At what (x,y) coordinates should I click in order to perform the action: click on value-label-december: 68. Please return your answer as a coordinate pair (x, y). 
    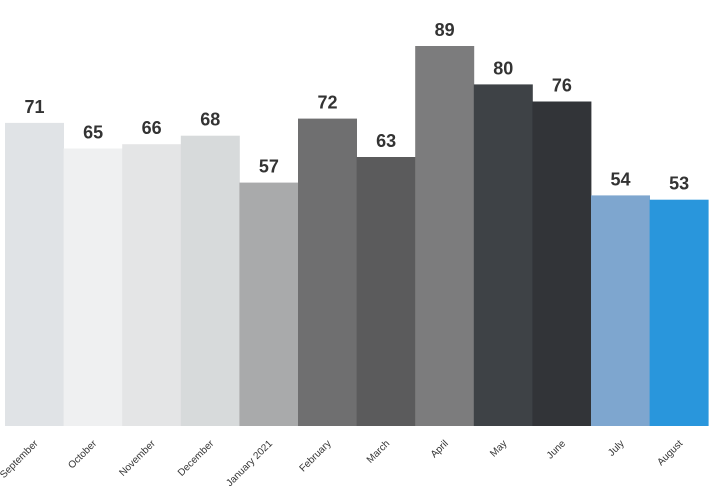
    Looking at the image, I should click on (210, 120).